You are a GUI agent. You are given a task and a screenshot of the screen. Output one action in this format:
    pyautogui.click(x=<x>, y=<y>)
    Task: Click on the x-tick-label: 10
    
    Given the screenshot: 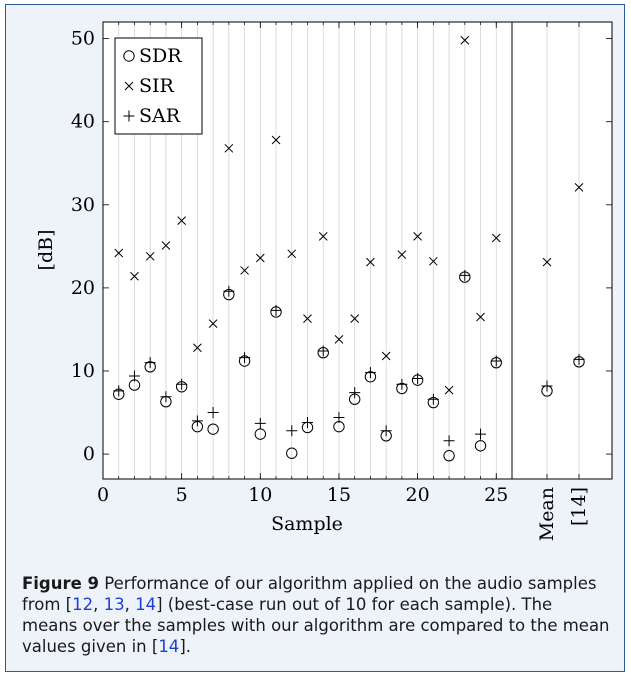 What is the action you would take?
    pyautogui.click(x=260, y=495)
    